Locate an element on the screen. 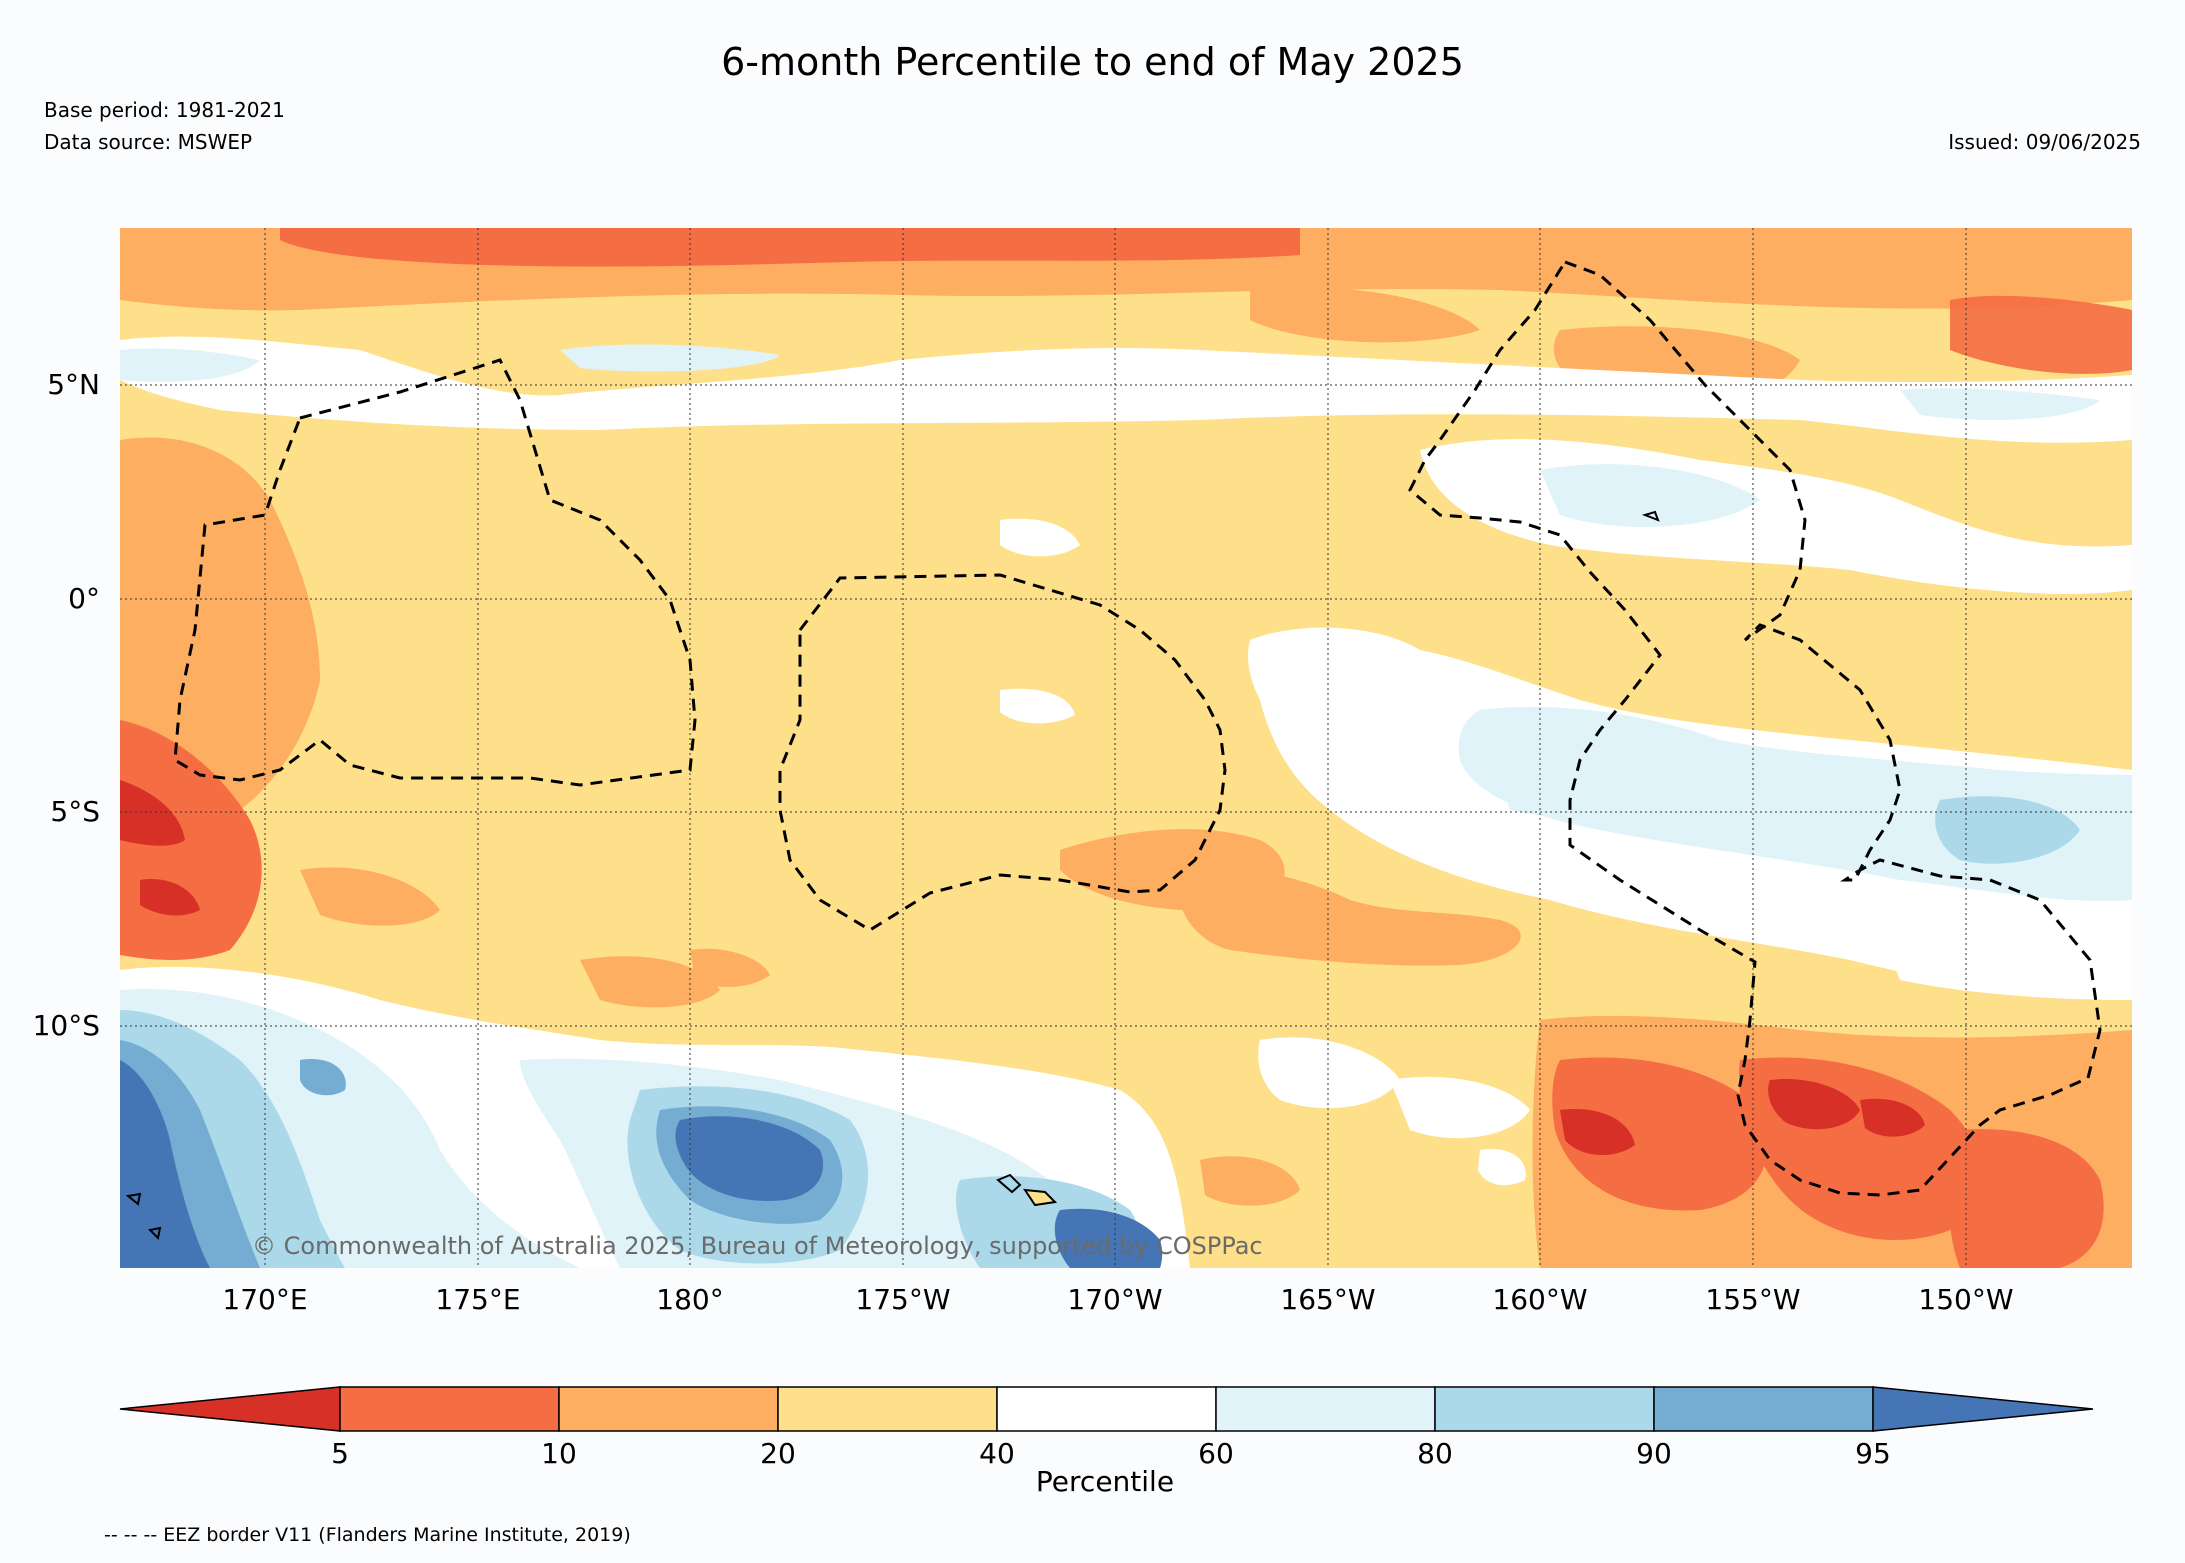  lat-label-10s: 10°S is located at coordinates (66, 1025).